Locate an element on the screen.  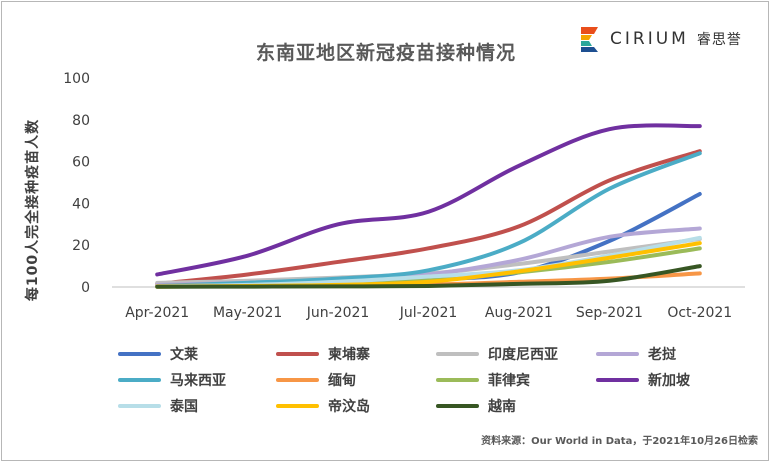
legend-item: 泰国 is located at coordinates (158, 406).